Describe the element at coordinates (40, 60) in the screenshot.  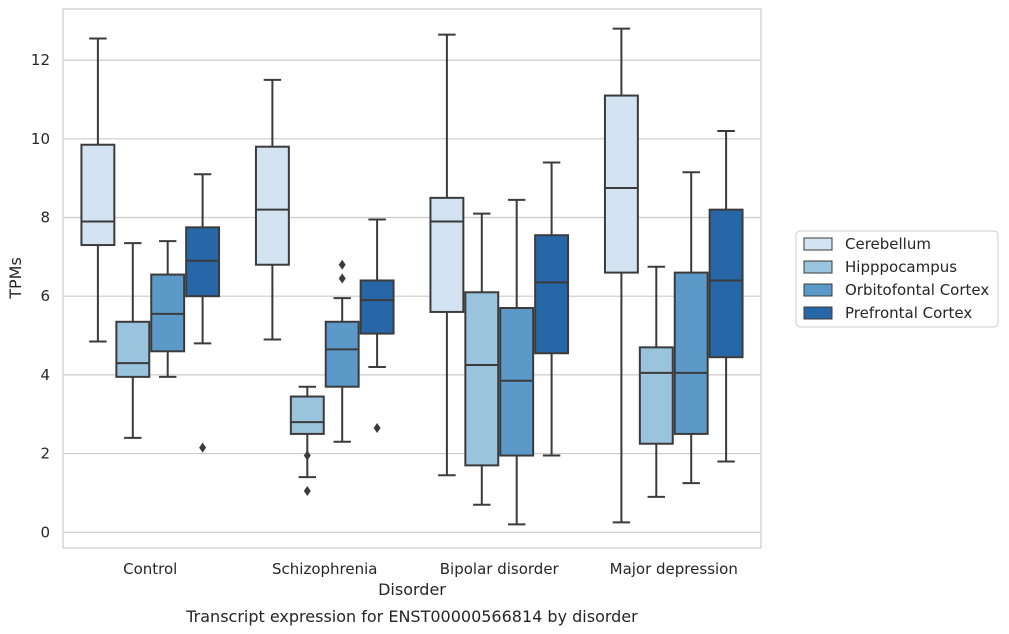
I see `y-tick-label: 12` at that location.